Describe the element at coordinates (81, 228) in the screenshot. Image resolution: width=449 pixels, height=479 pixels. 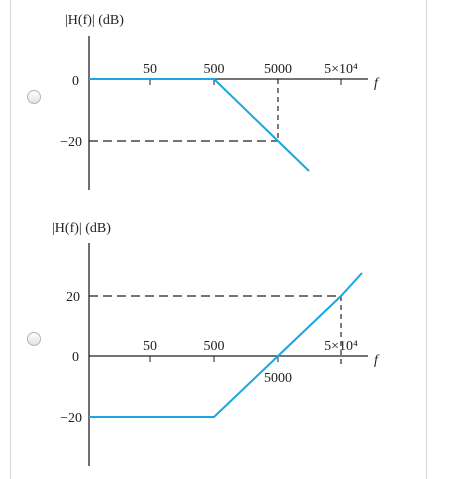
I see `plot-2-y-axis-label: |H(f)| (dB)` at that location.